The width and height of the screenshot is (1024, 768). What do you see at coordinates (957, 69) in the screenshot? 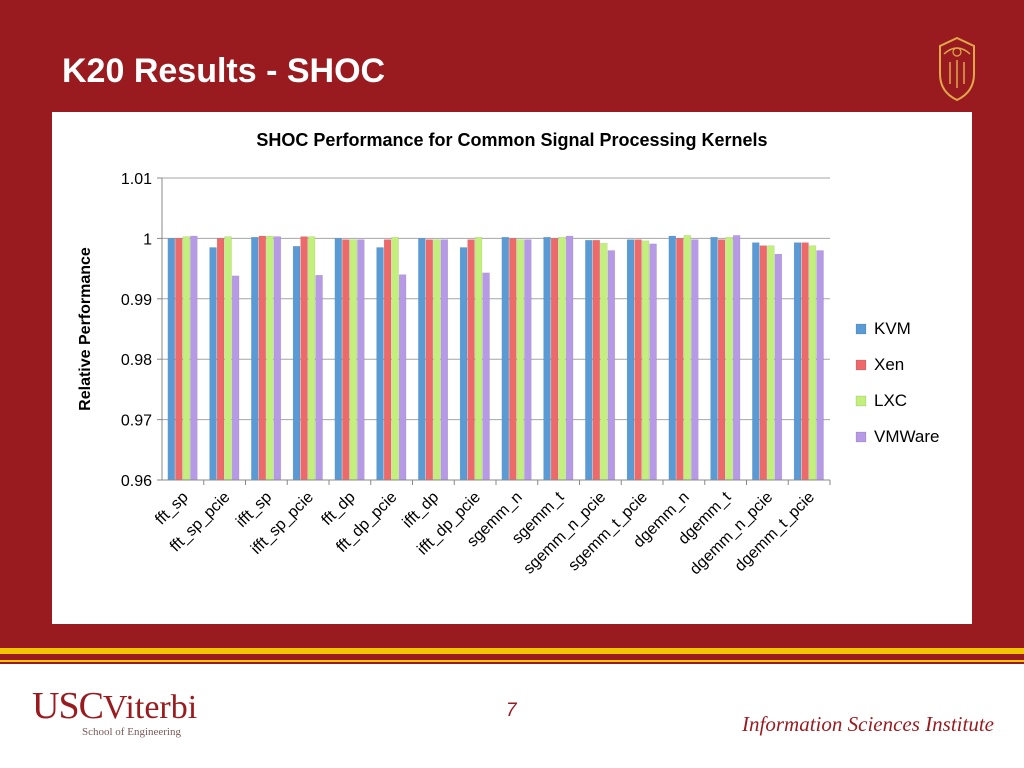
I see `usc-seal-logo` at bounding box center [957, 69].